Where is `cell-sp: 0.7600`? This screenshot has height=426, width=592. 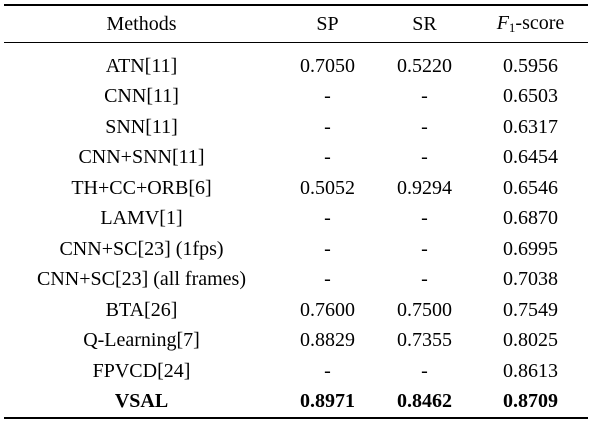 cell-sp: 0.7600 is located at coordinates (327, 309).